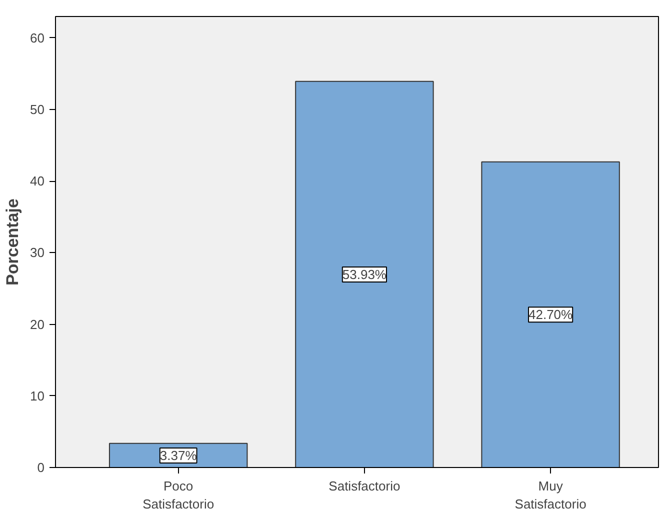  I want to click on bar, so click(550, 314).